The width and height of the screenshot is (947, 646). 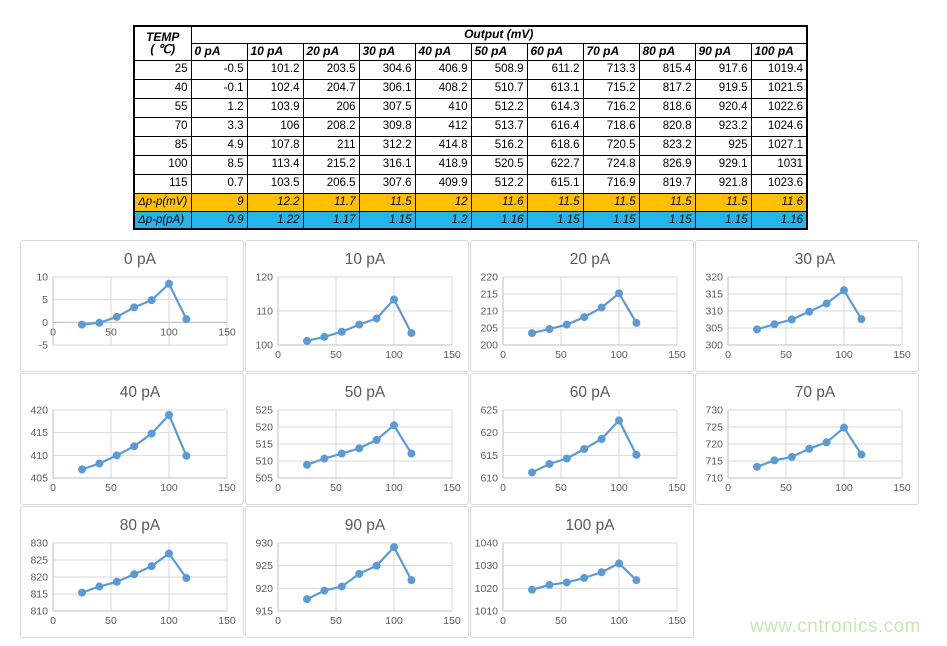 I want to click on chart-canvas: 80 pA 810 815 820 825 830 0 50 100 150, so click(x=132, y=572).